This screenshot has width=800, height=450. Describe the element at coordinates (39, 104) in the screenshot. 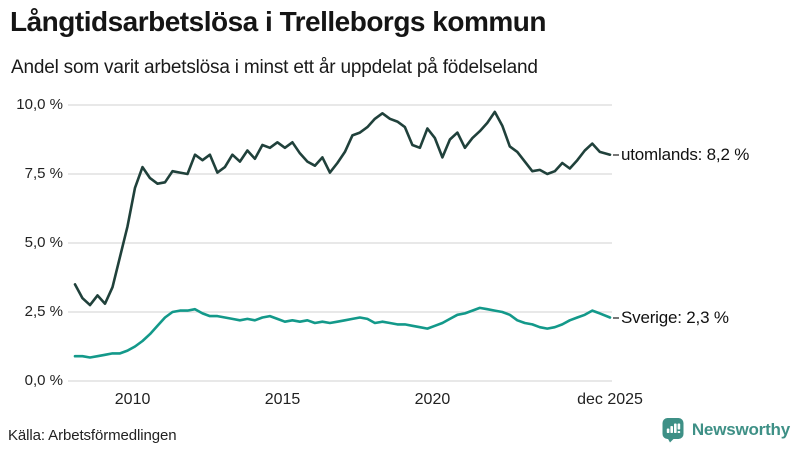

I see `y-tick-label: 10,0 %` at that location.